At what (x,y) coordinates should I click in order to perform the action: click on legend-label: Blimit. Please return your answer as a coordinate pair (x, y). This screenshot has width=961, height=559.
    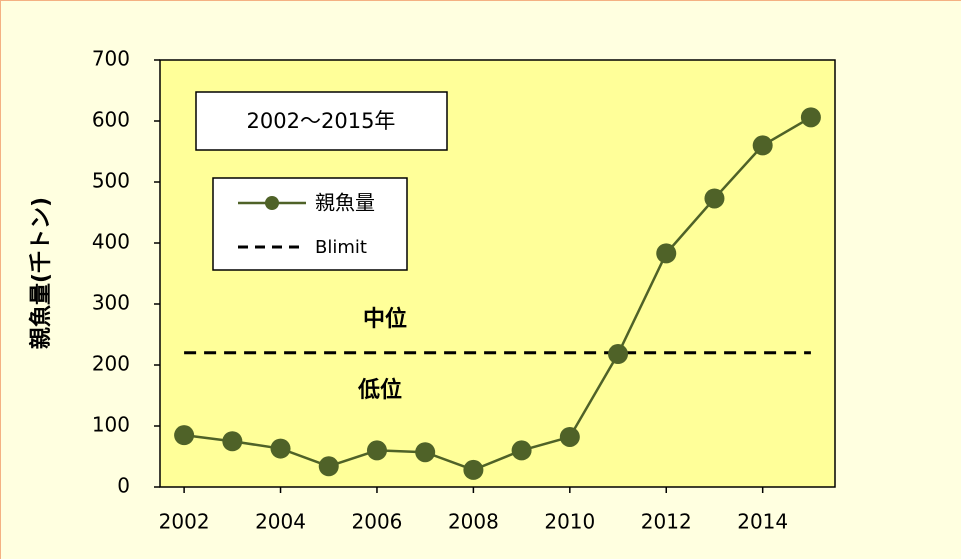
    Looking at the image, I should click on (341, 247).